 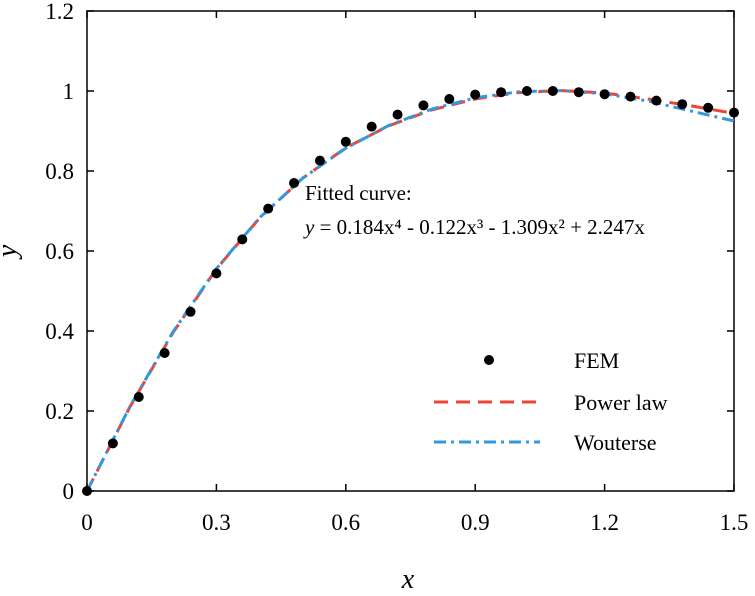 What do you see at coordinates (604, 522) in the screenshot?
I see `x-tick-label: 1.2` at bounding box center [604, 522].